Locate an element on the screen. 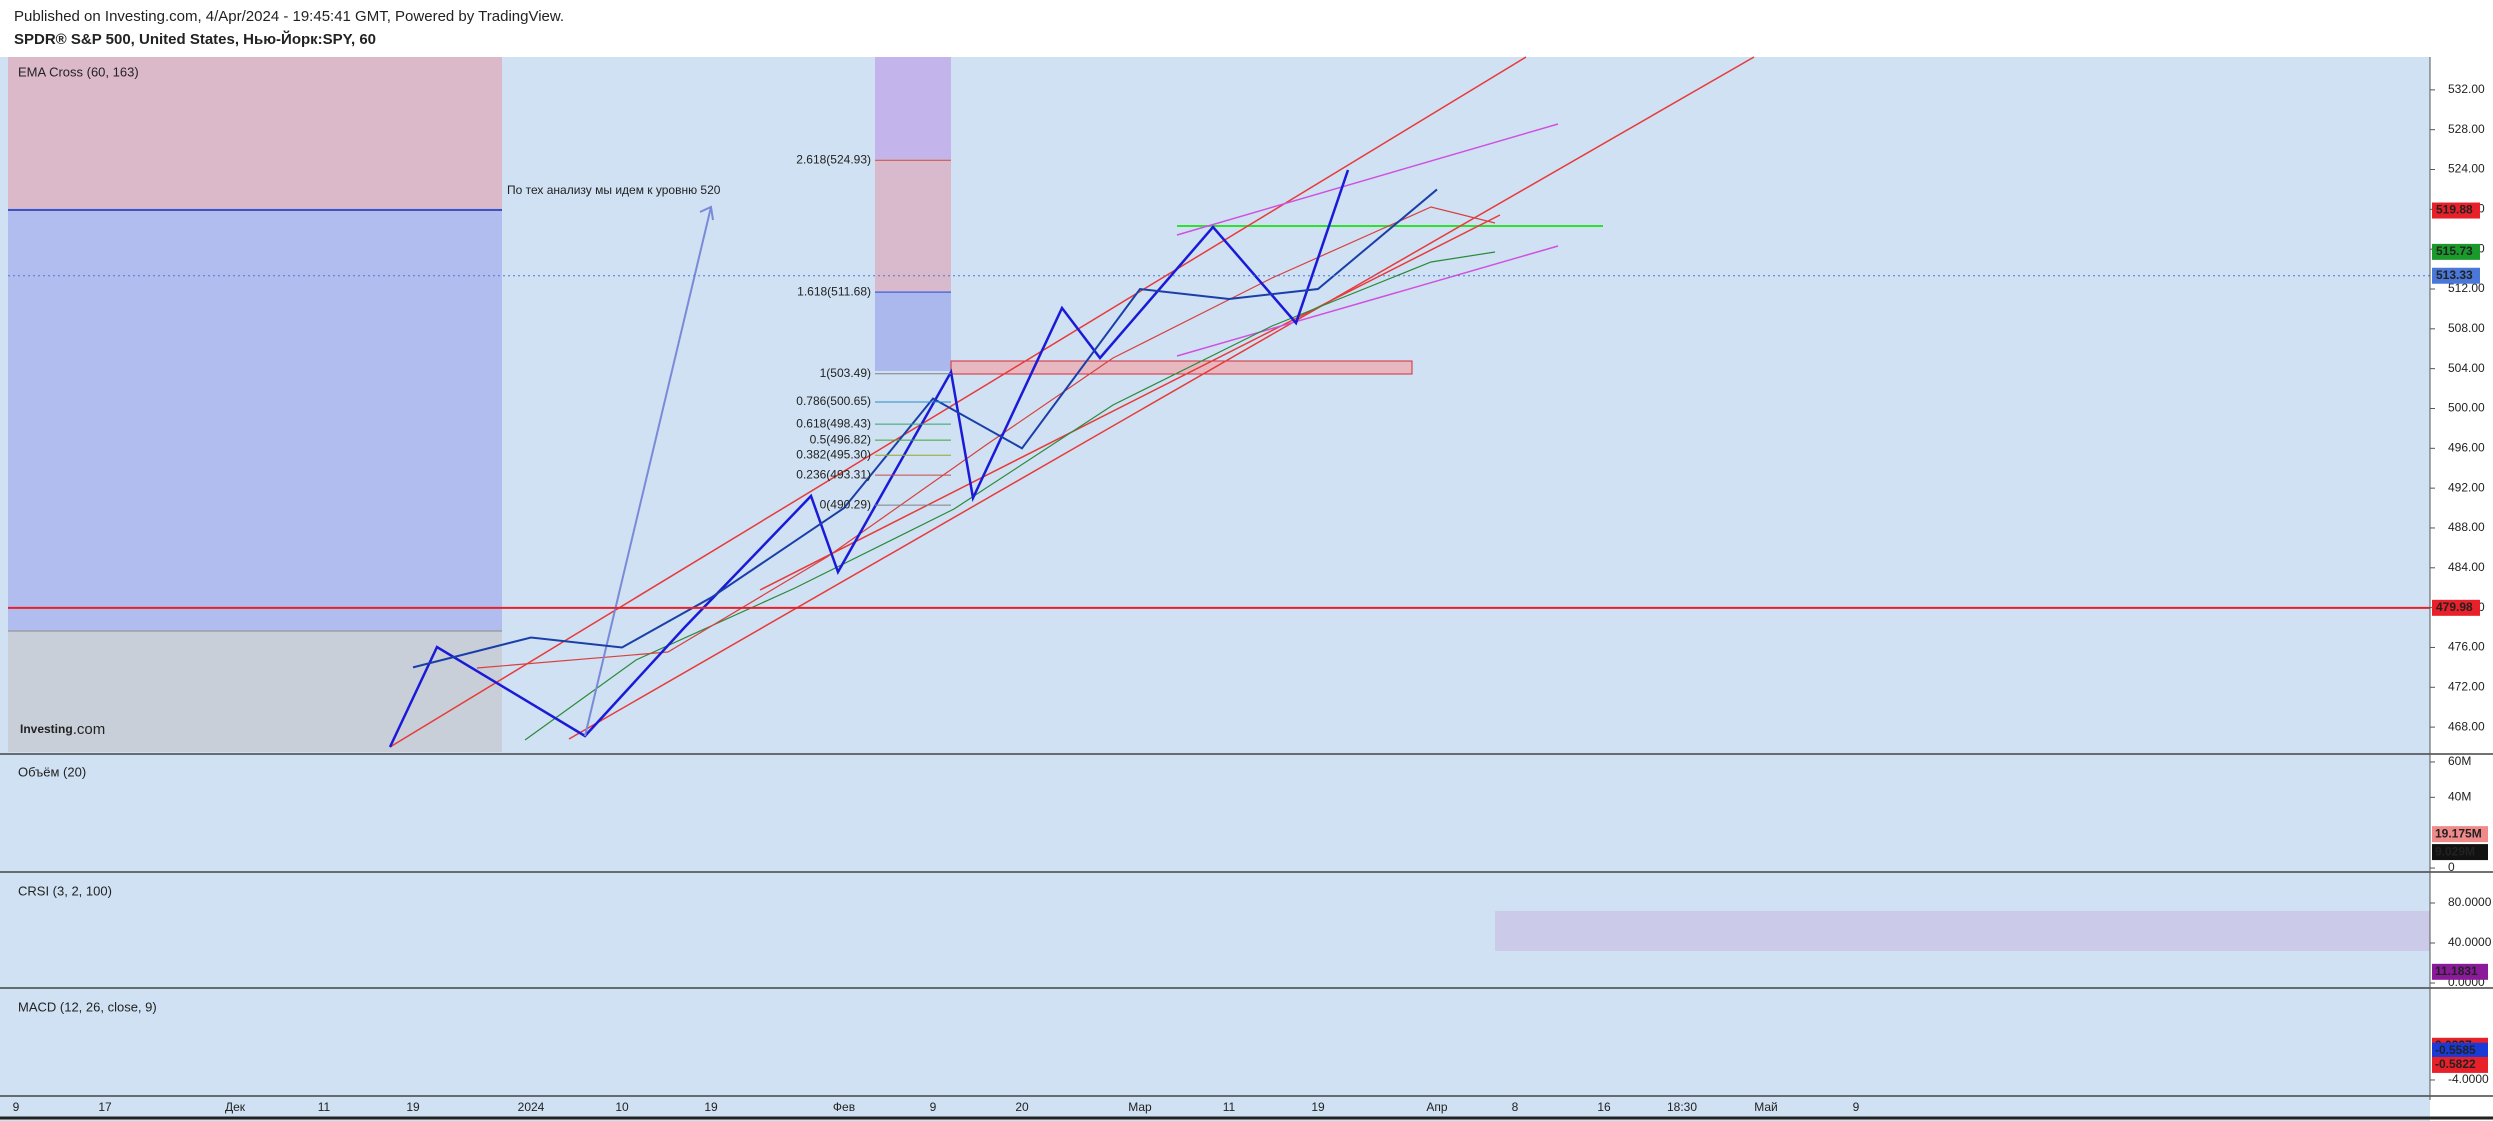  y-tick-label: 504.00 is located at coordinates (2466, 368).